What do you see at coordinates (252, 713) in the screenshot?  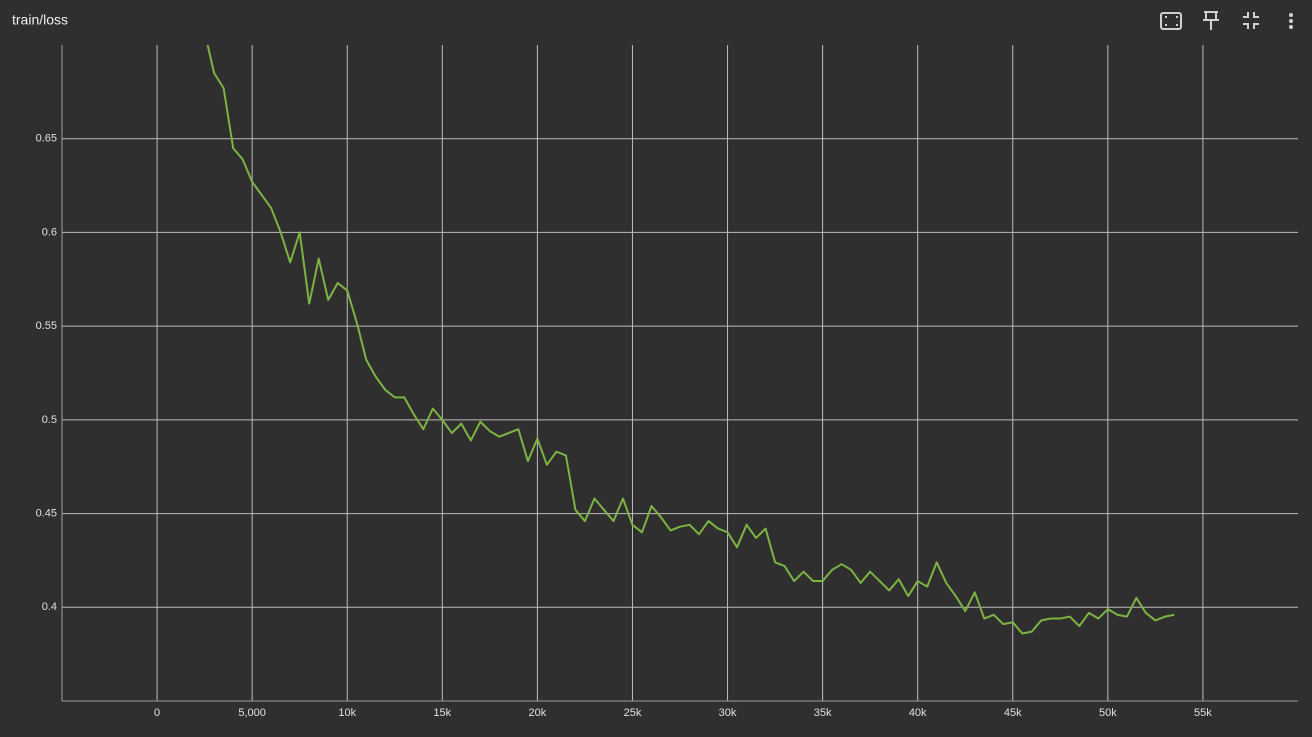 I see `x-tick-label: 5,000` at bounding box center [252, 713].